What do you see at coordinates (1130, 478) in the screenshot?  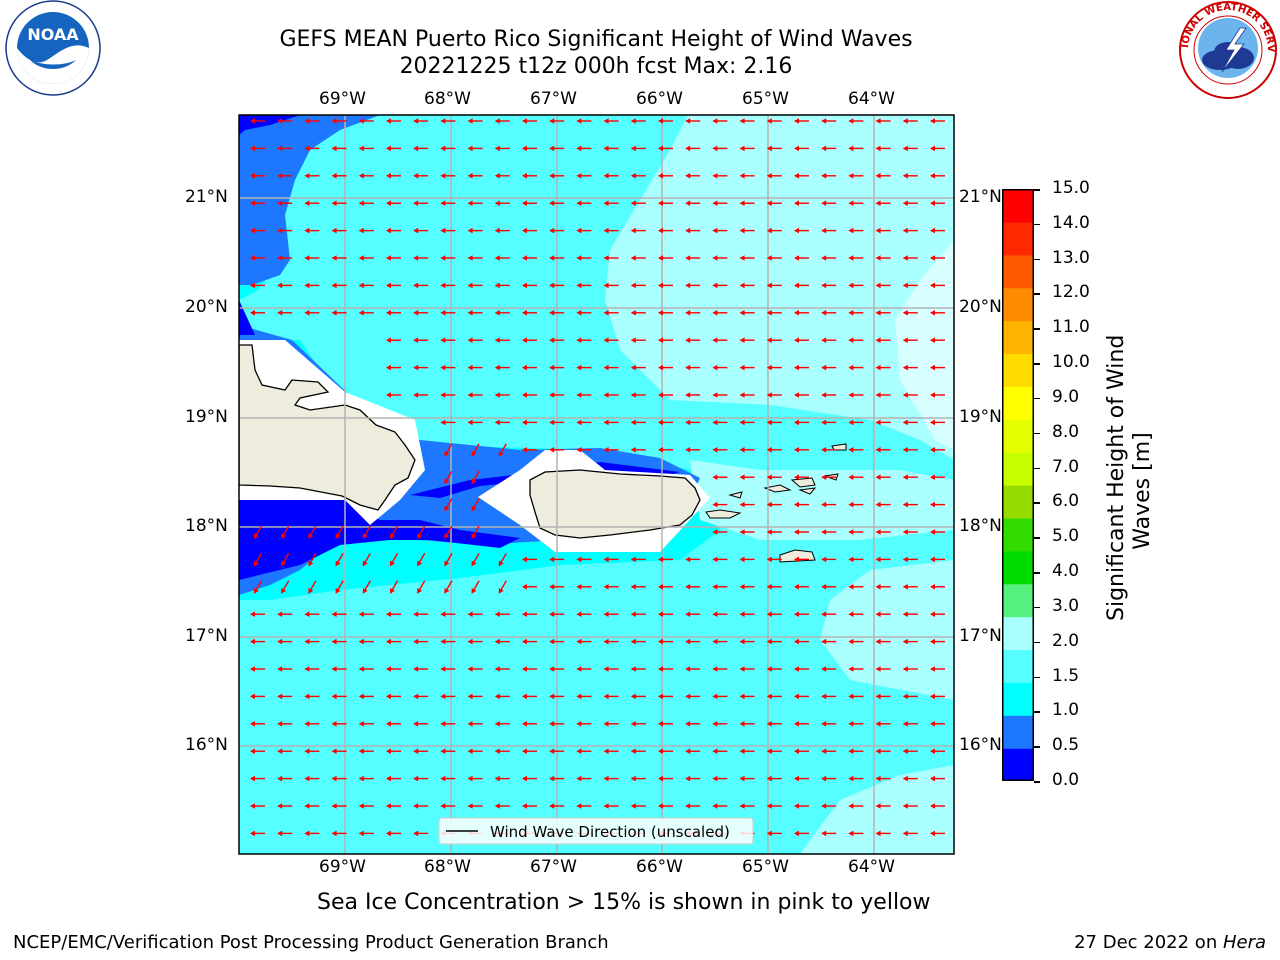 I see `colorbar-title: Significant Height of Wind Waves [m]` at bounding box center [1130, 478].